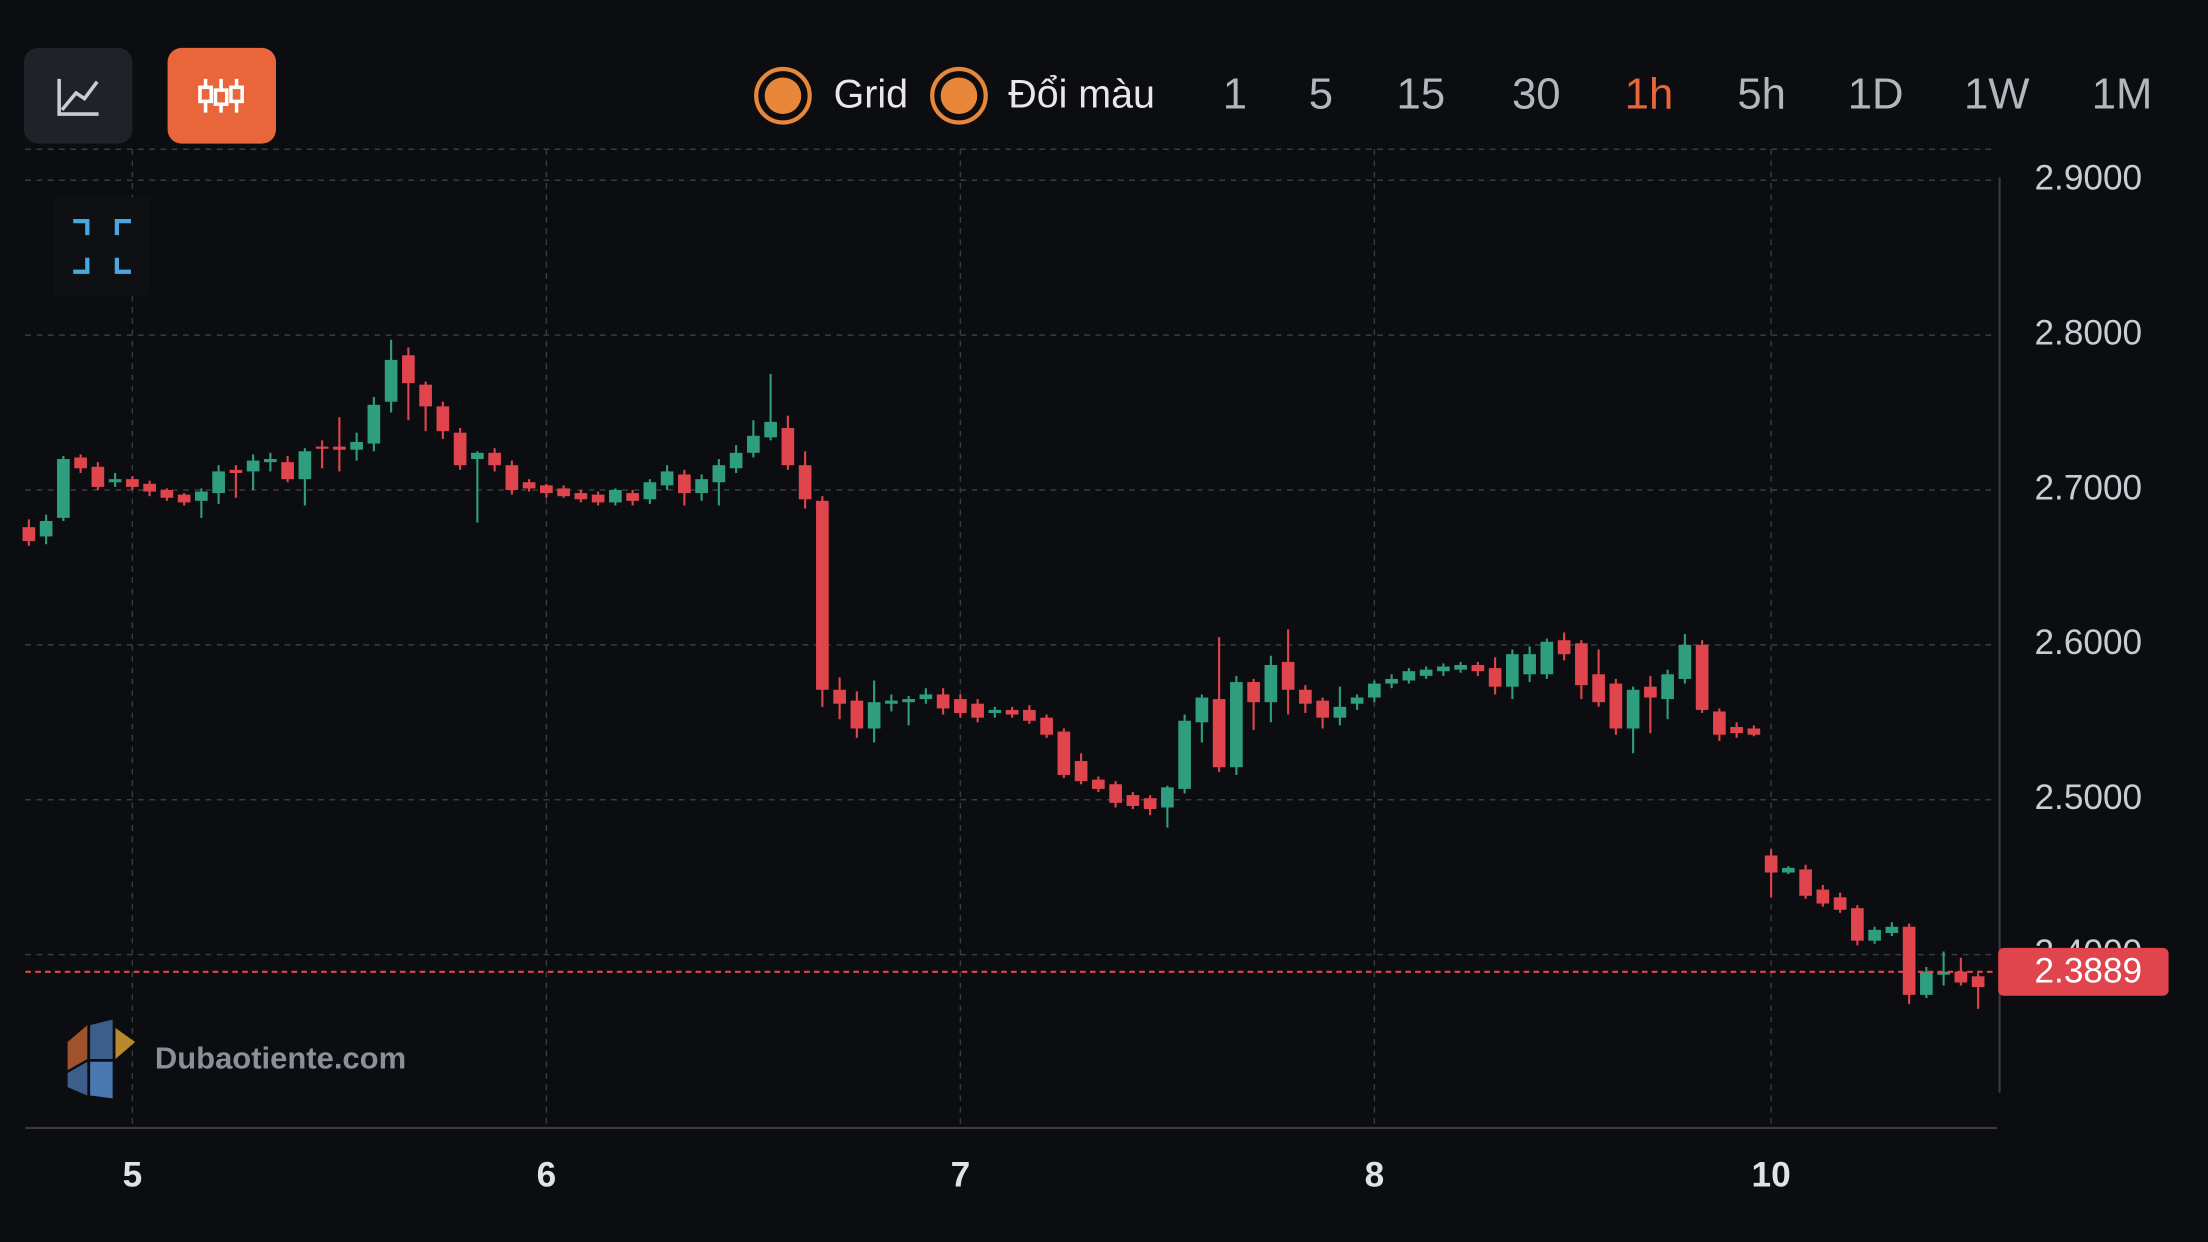 The image size is (2208, 1242). I want to click on current-price-box, so click(2083, 971).